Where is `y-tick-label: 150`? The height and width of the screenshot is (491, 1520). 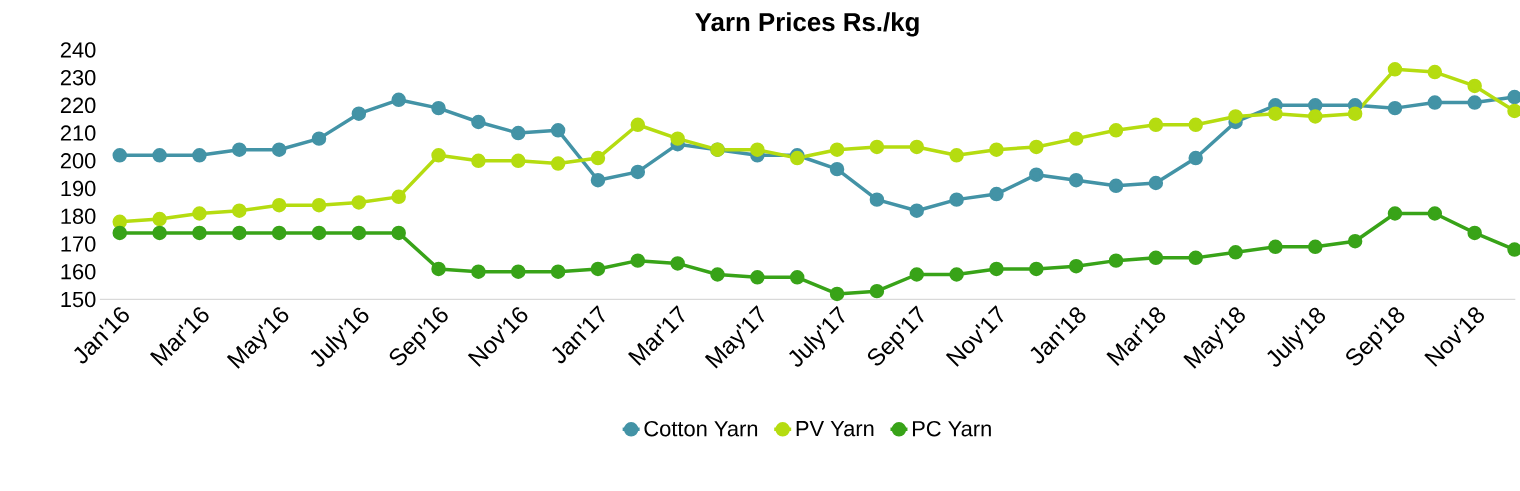 y-tick-label: 150 is located at coordinates (78, 299).